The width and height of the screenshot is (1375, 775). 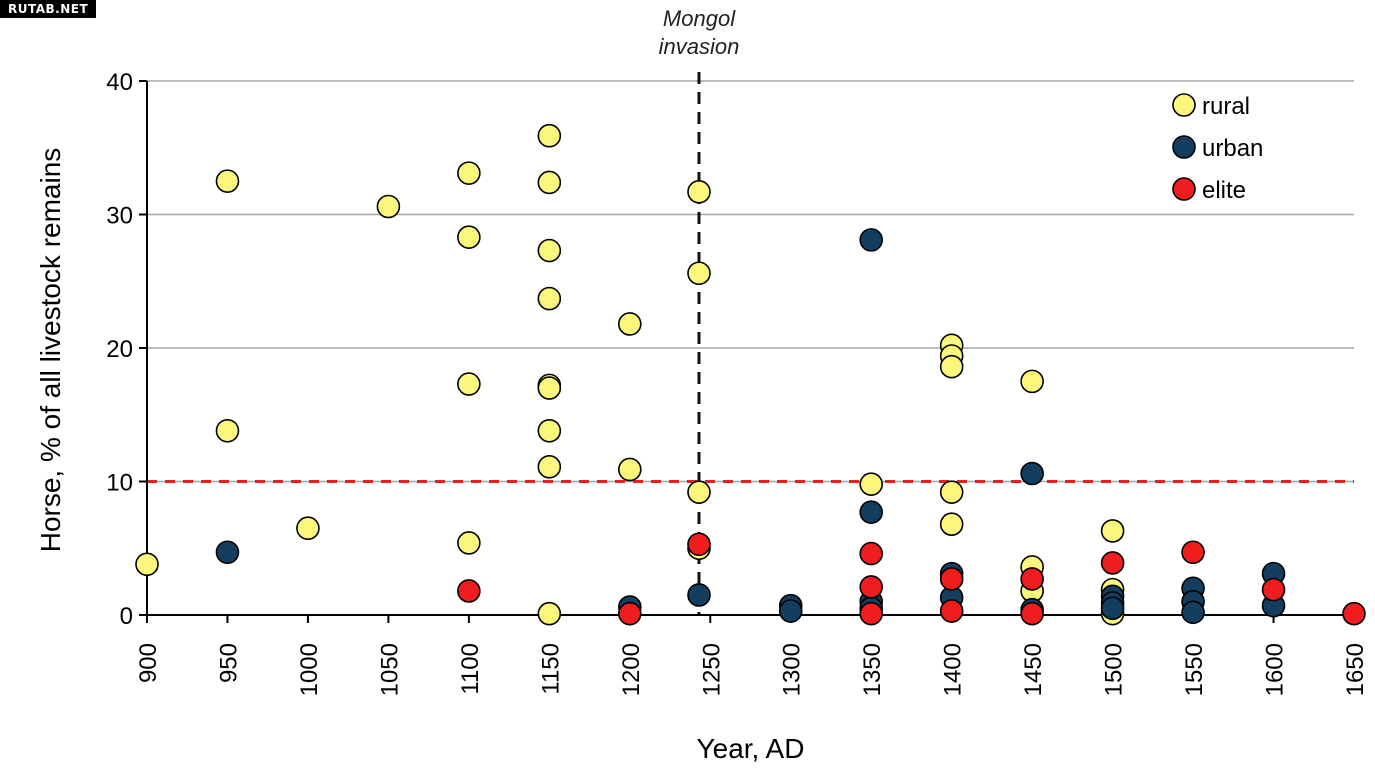 I want to click on x-tick-label-1450: 1450, so click(x=1033, y=669).